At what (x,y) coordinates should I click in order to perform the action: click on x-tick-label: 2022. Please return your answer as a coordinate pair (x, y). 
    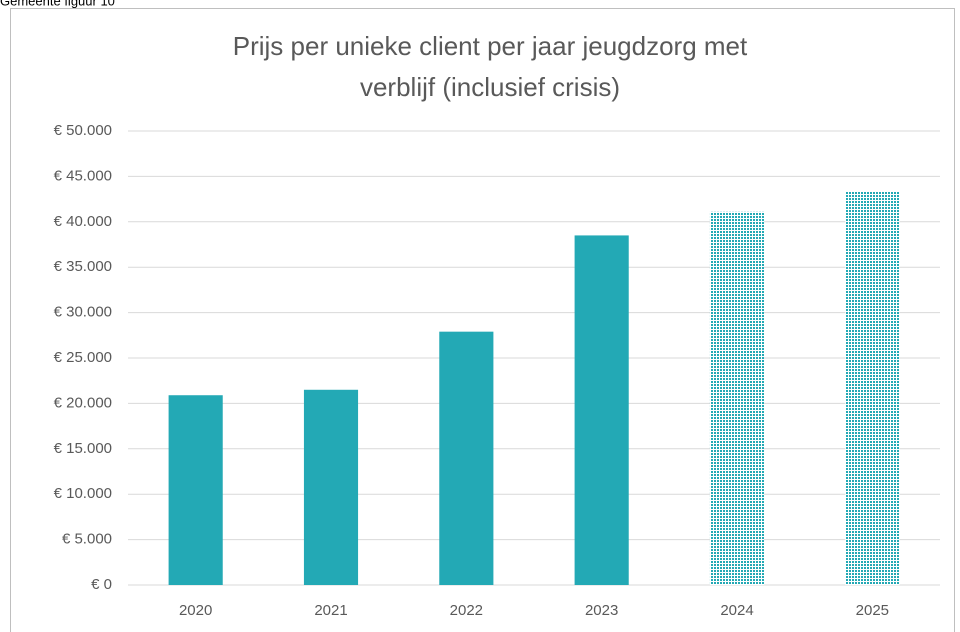
    Looking at the image, I should click on (466, 610).